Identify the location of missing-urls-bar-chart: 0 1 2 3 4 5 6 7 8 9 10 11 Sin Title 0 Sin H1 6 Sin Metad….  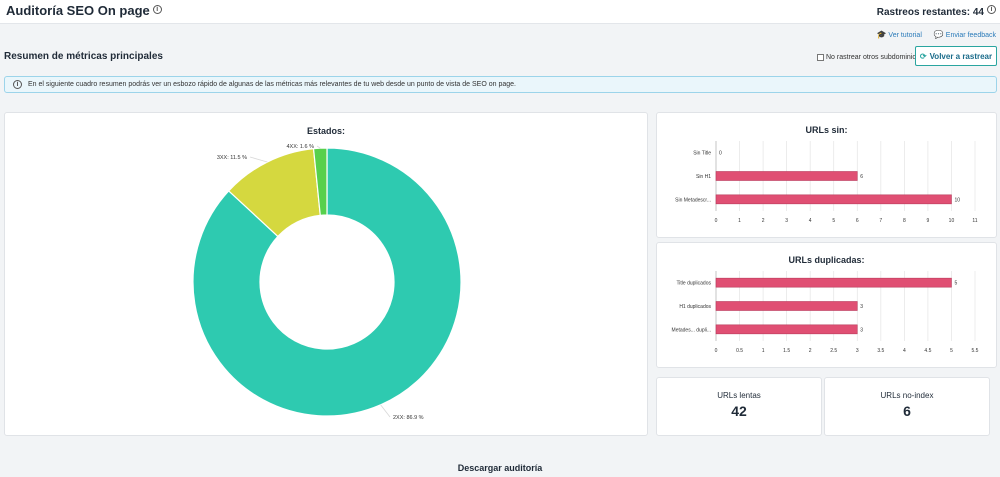
(826, 182).